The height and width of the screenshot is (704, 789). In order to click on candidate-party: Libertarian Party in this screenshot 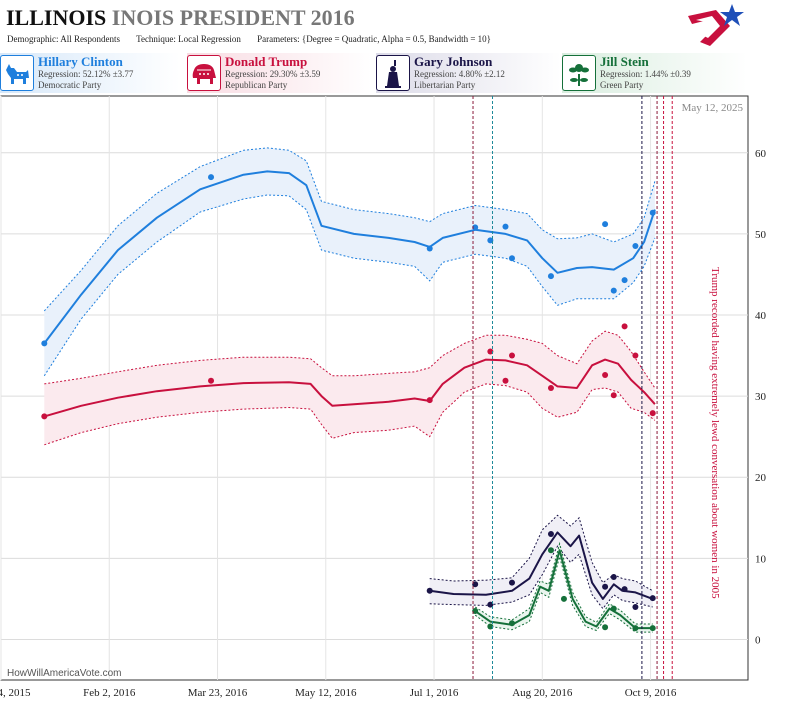, I will do `click(445, 85)`.